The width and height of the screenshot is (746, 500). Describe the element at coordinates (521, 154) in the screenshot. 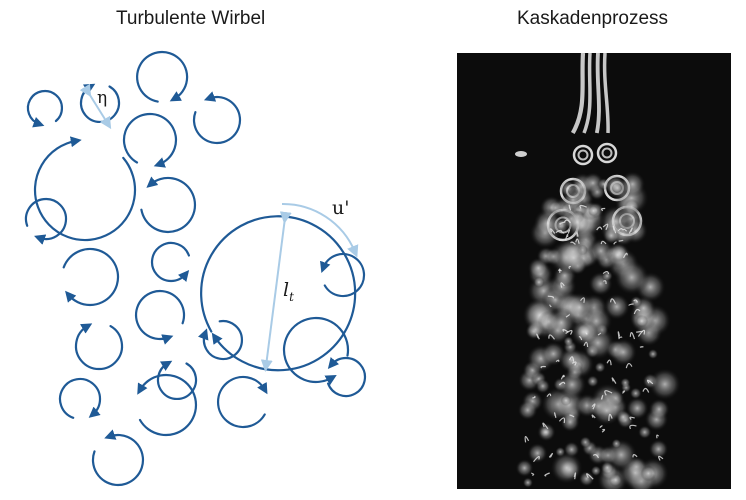

I see `smoke-fleck` at that location.